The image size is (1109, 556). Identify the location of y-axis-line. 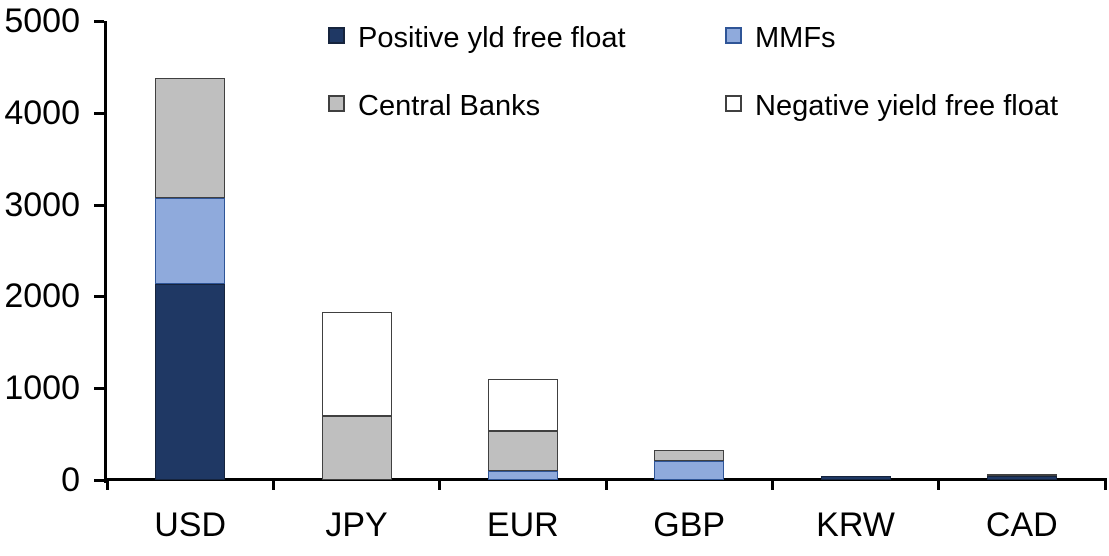
(105, 252).